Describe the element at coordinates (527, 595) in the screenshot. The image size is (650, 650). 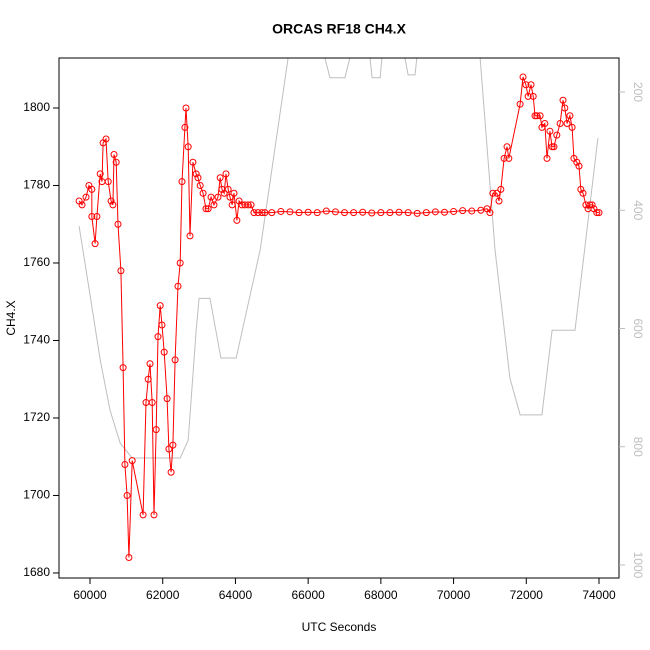
I see `x-tick-label: 72000` at that location.